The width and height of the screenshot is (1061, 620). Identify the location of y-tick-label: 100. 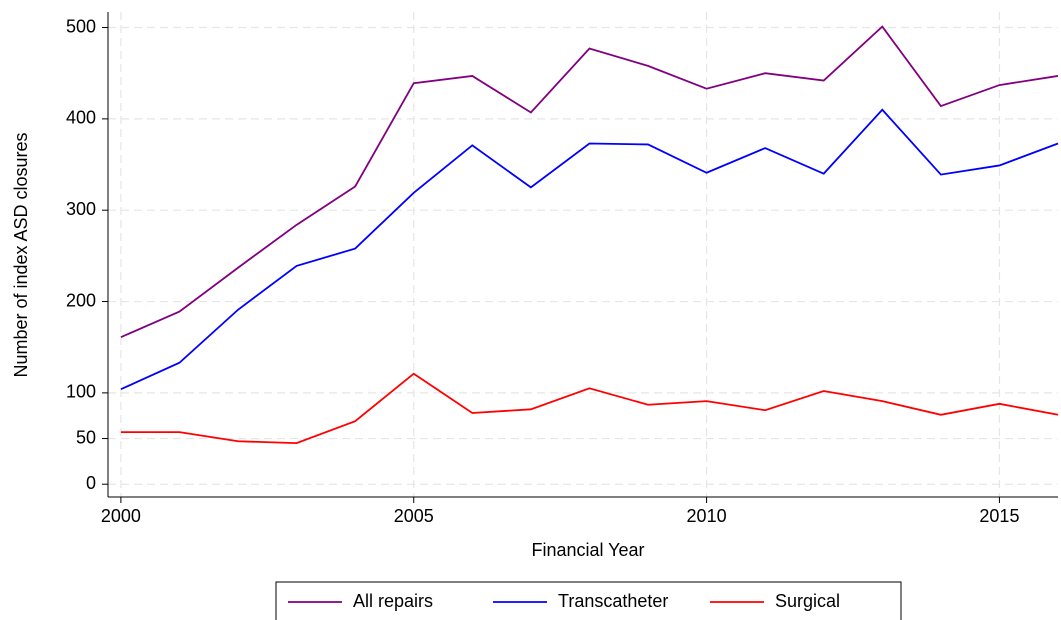
(81, 392).